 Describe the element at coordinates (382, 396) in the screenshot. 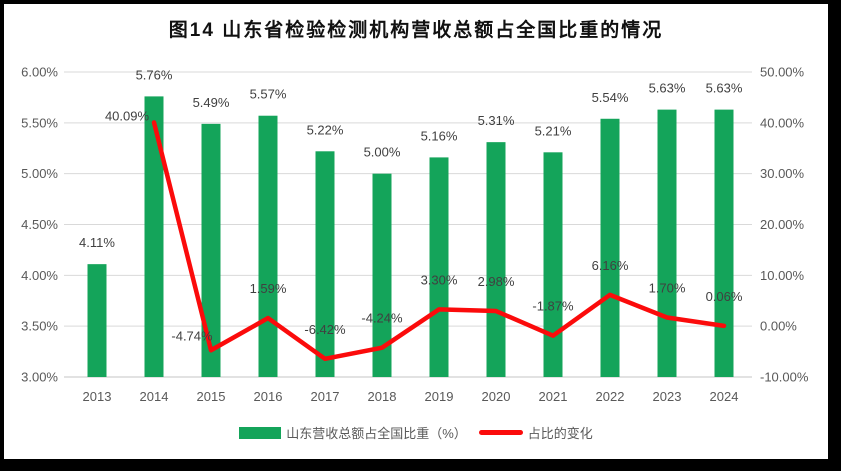

I see `x-axis-year-label: 2018` at that location.